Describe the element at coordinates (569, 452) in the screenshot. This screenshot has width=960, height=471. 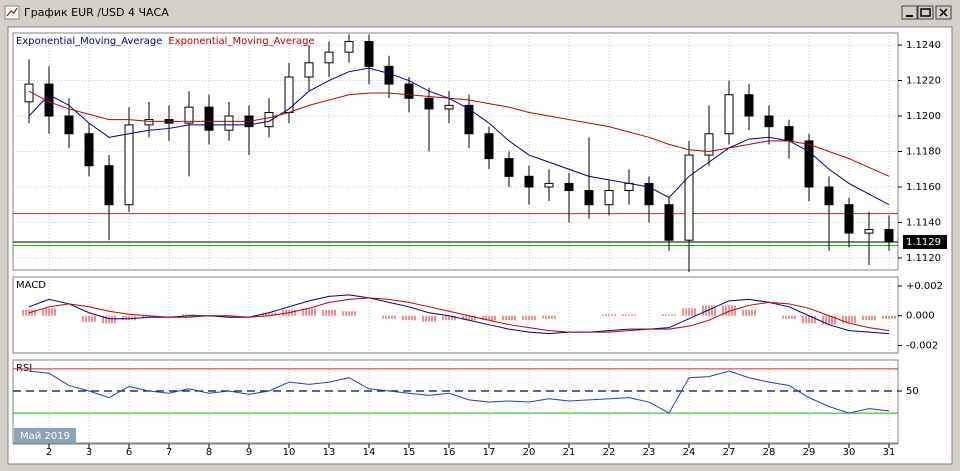
I see `x-tick-label: 21` at that location.